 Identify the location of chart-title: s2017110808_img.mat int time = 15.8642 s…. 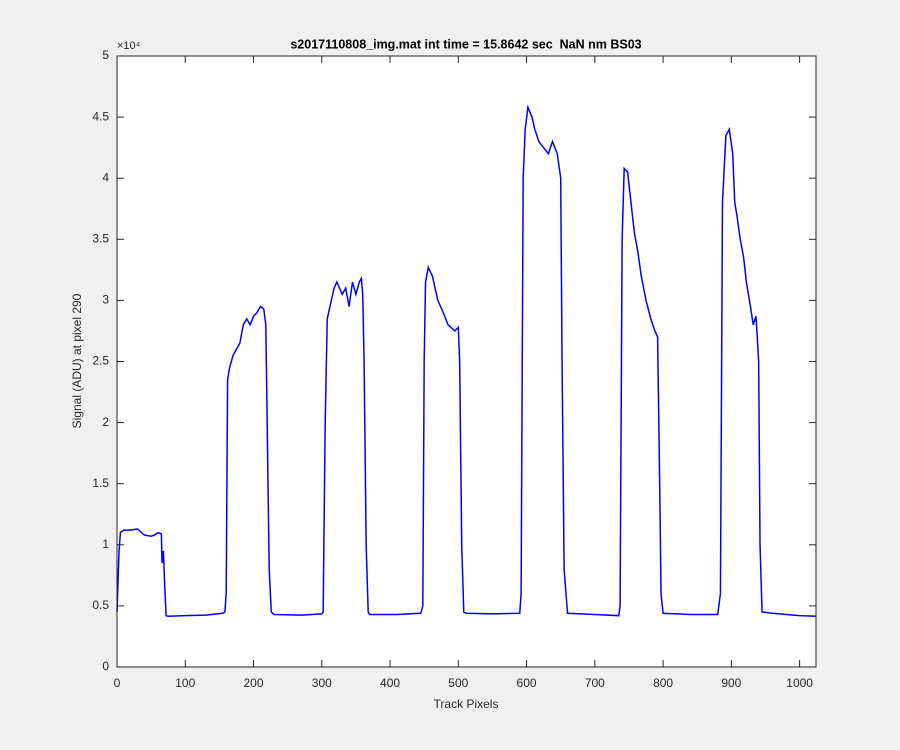
(465, 44).